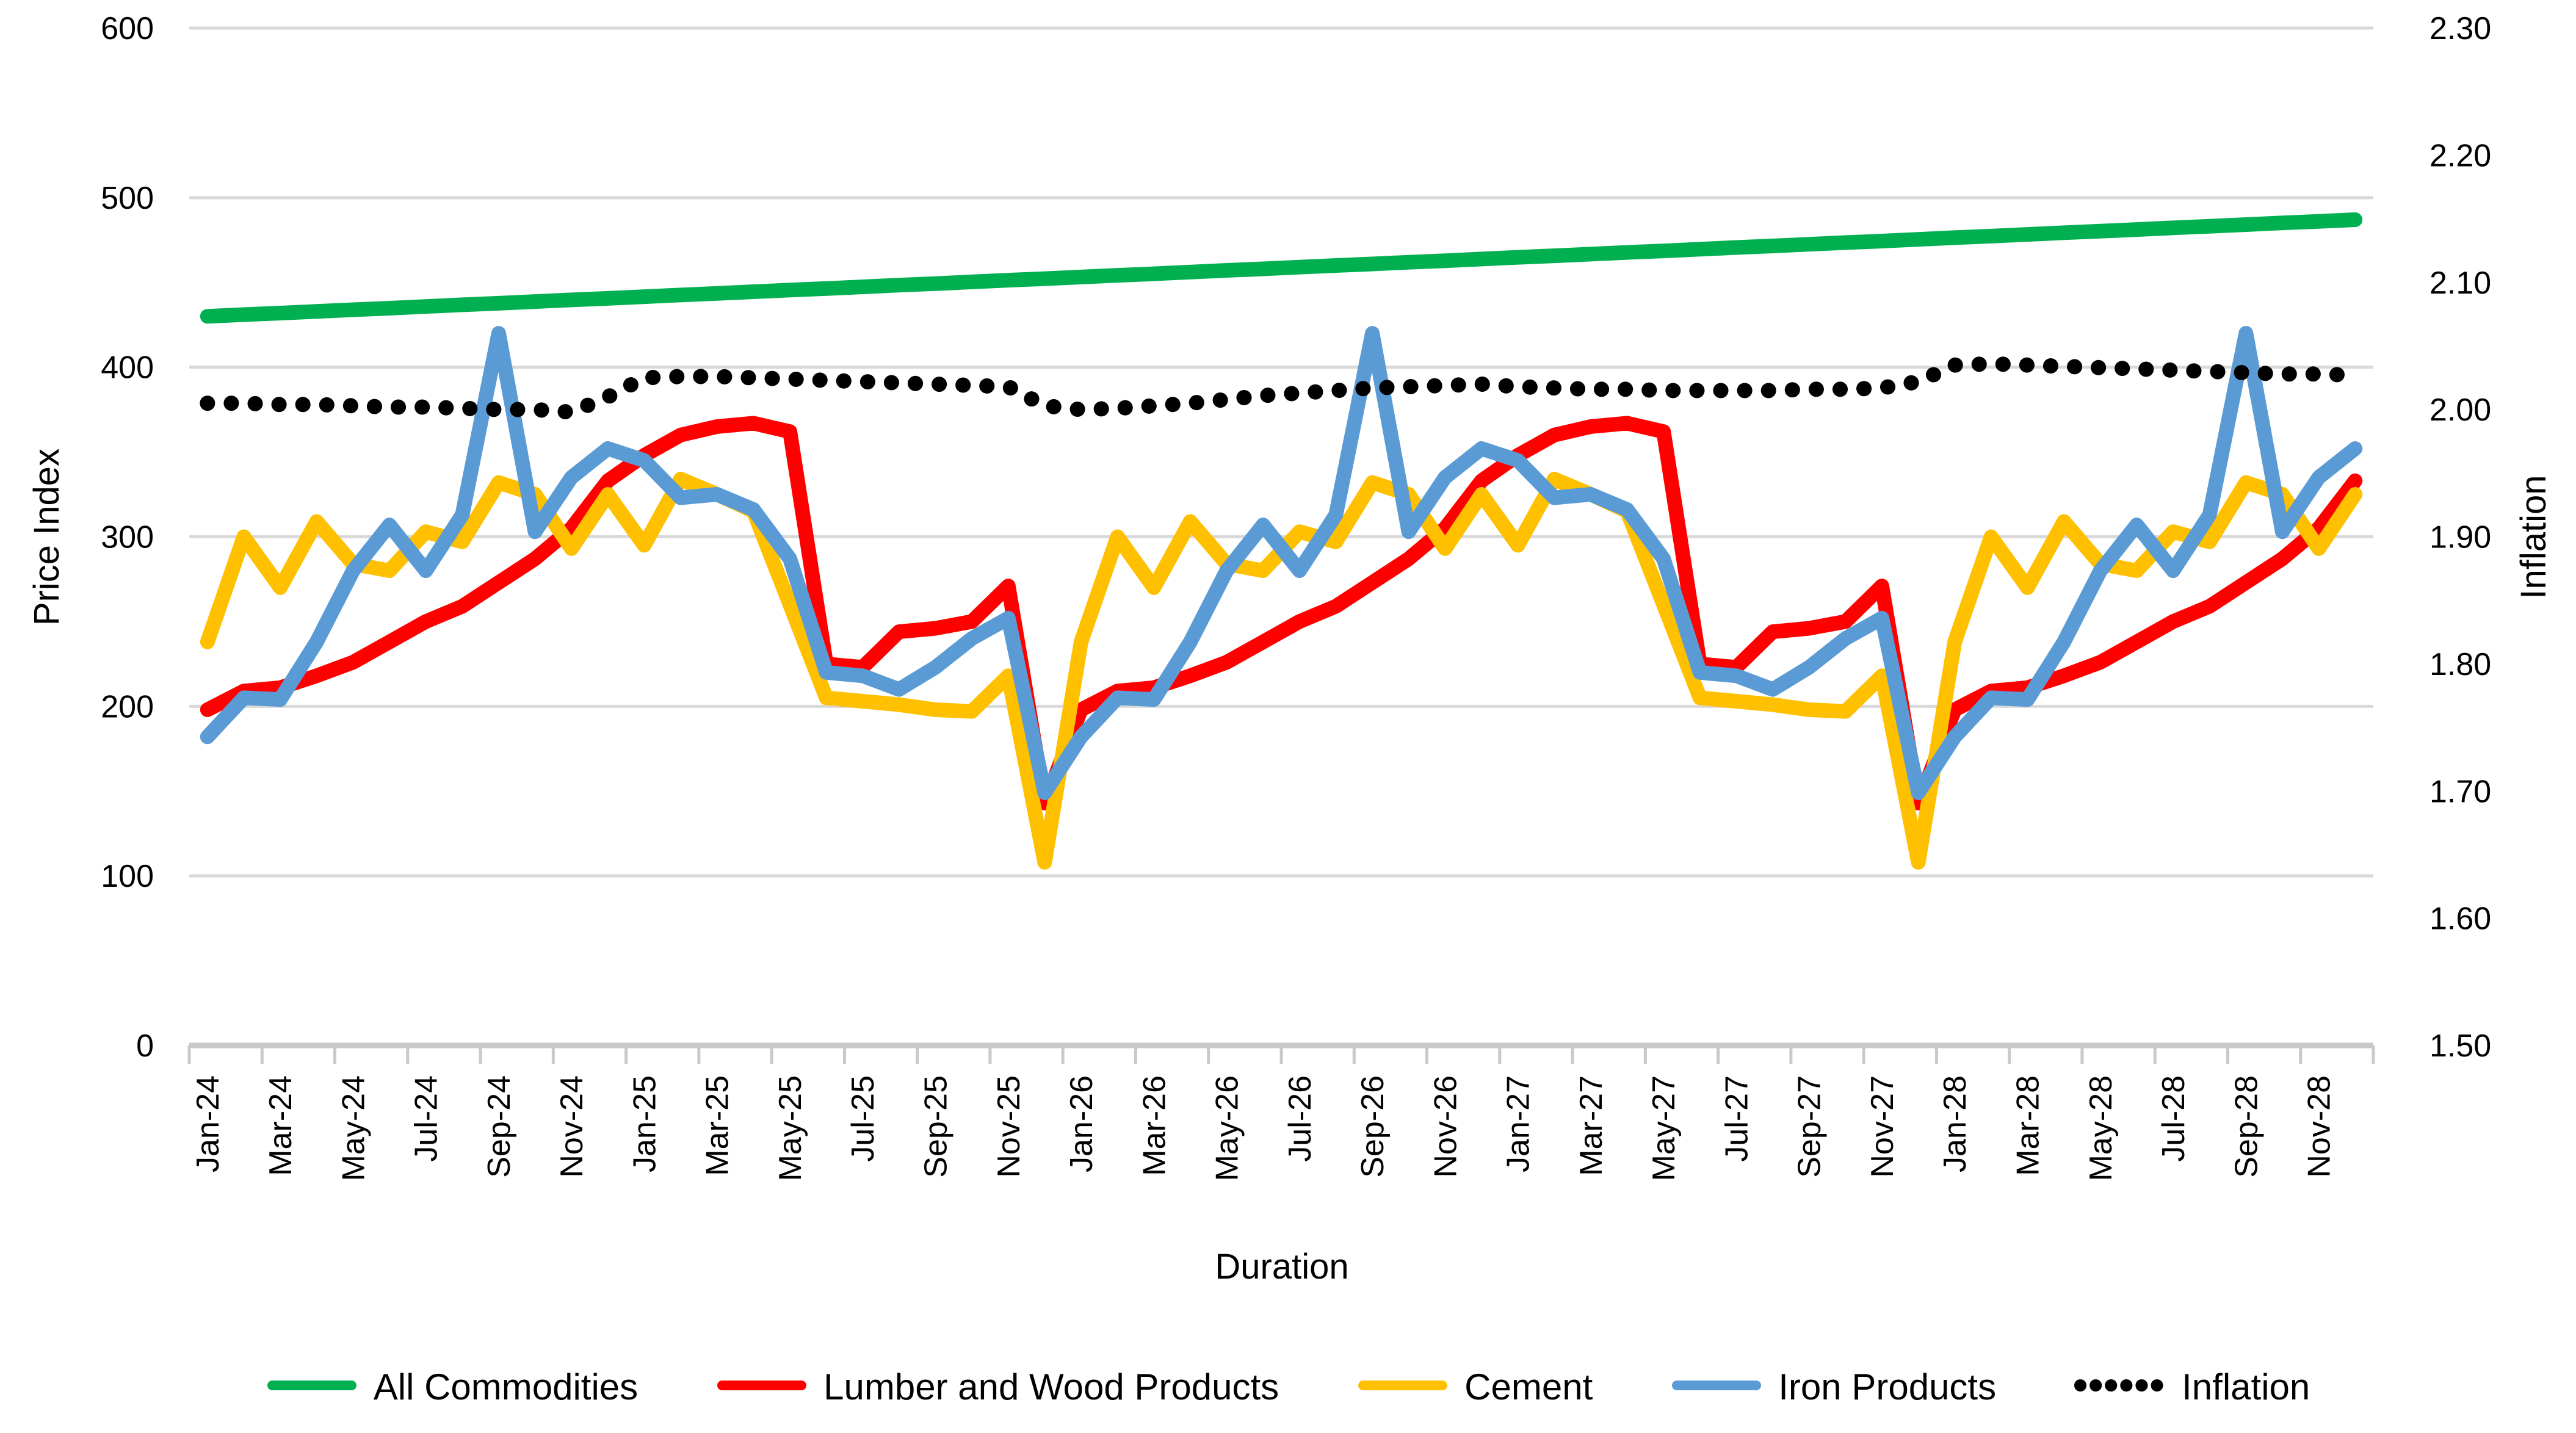 Image resolution: width=2576 pixels, height=1433 pixels. I want to click on legend-item-inflation: Inflation, so click(2192, 1387).